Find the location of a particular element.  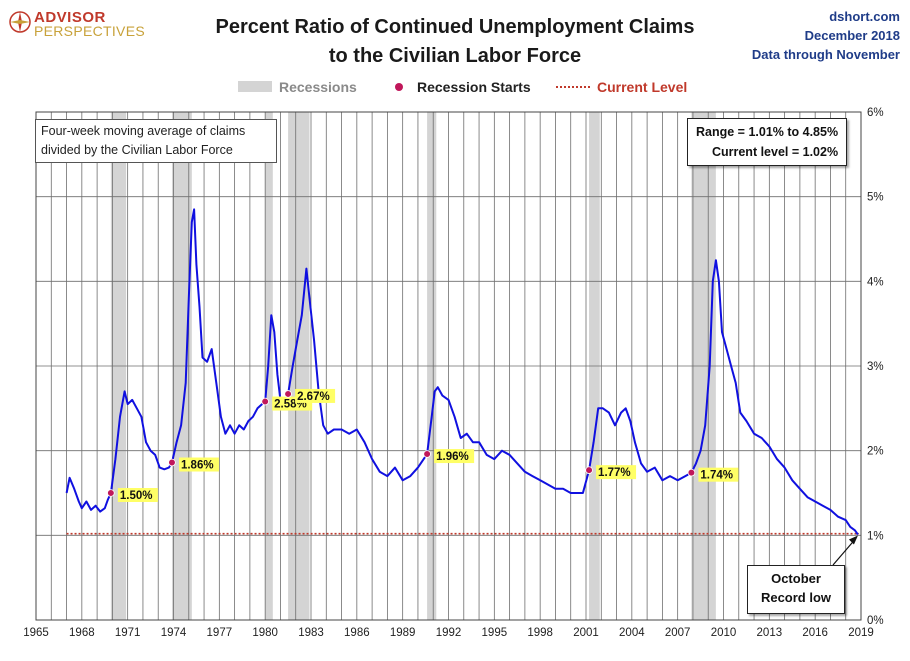

y-tick-label: 2% is located at coordinates (875, 452).